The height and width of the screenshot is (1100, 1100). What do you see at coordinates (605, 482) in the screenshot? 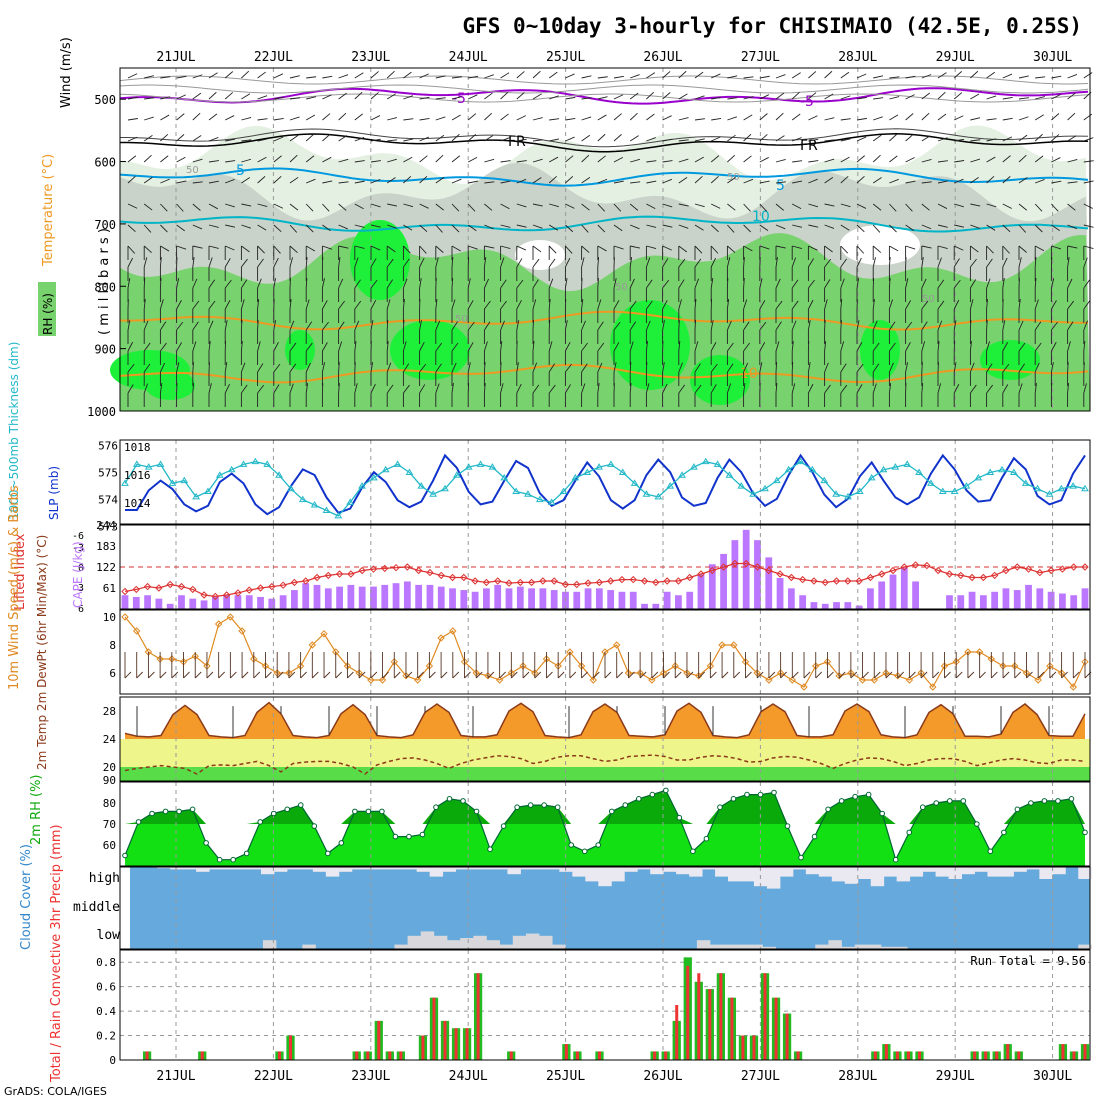
I see `panel-frame` at bounding box center [605, 482].